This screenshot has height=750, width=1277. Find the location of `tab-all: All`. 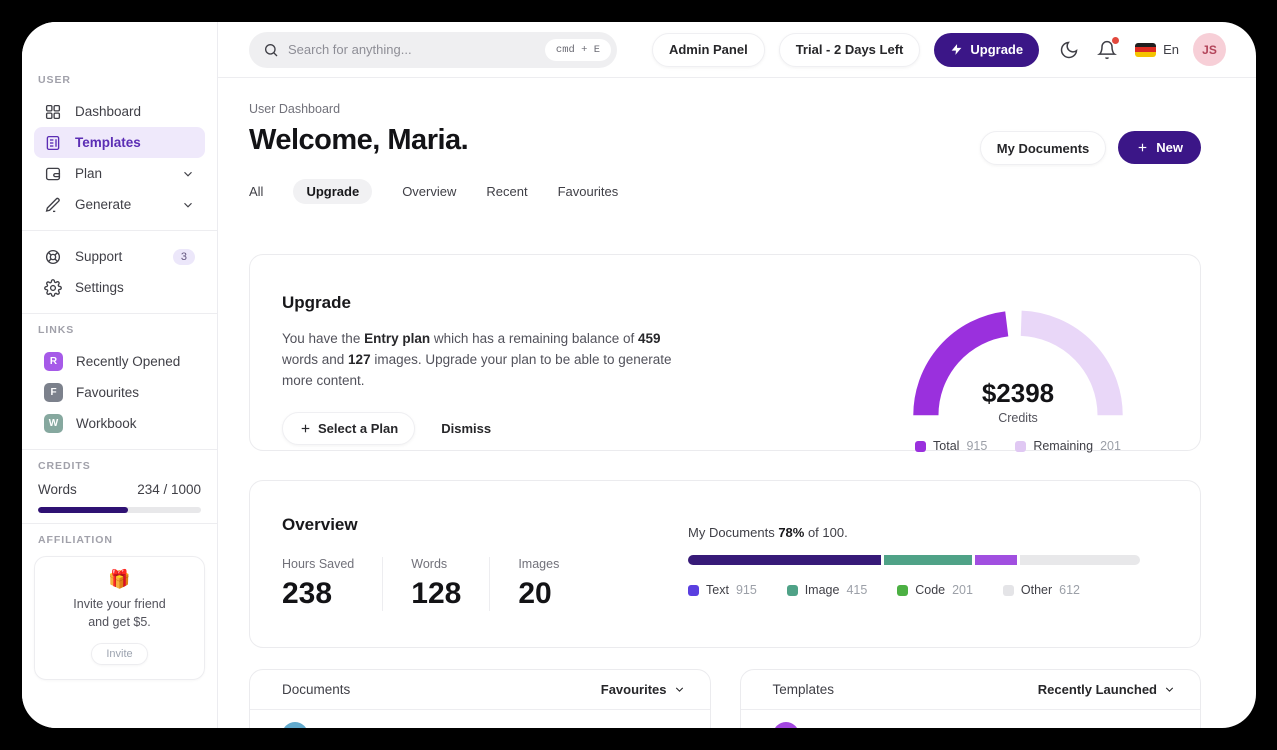

tab-all: All is located at coordinates (256, 191).